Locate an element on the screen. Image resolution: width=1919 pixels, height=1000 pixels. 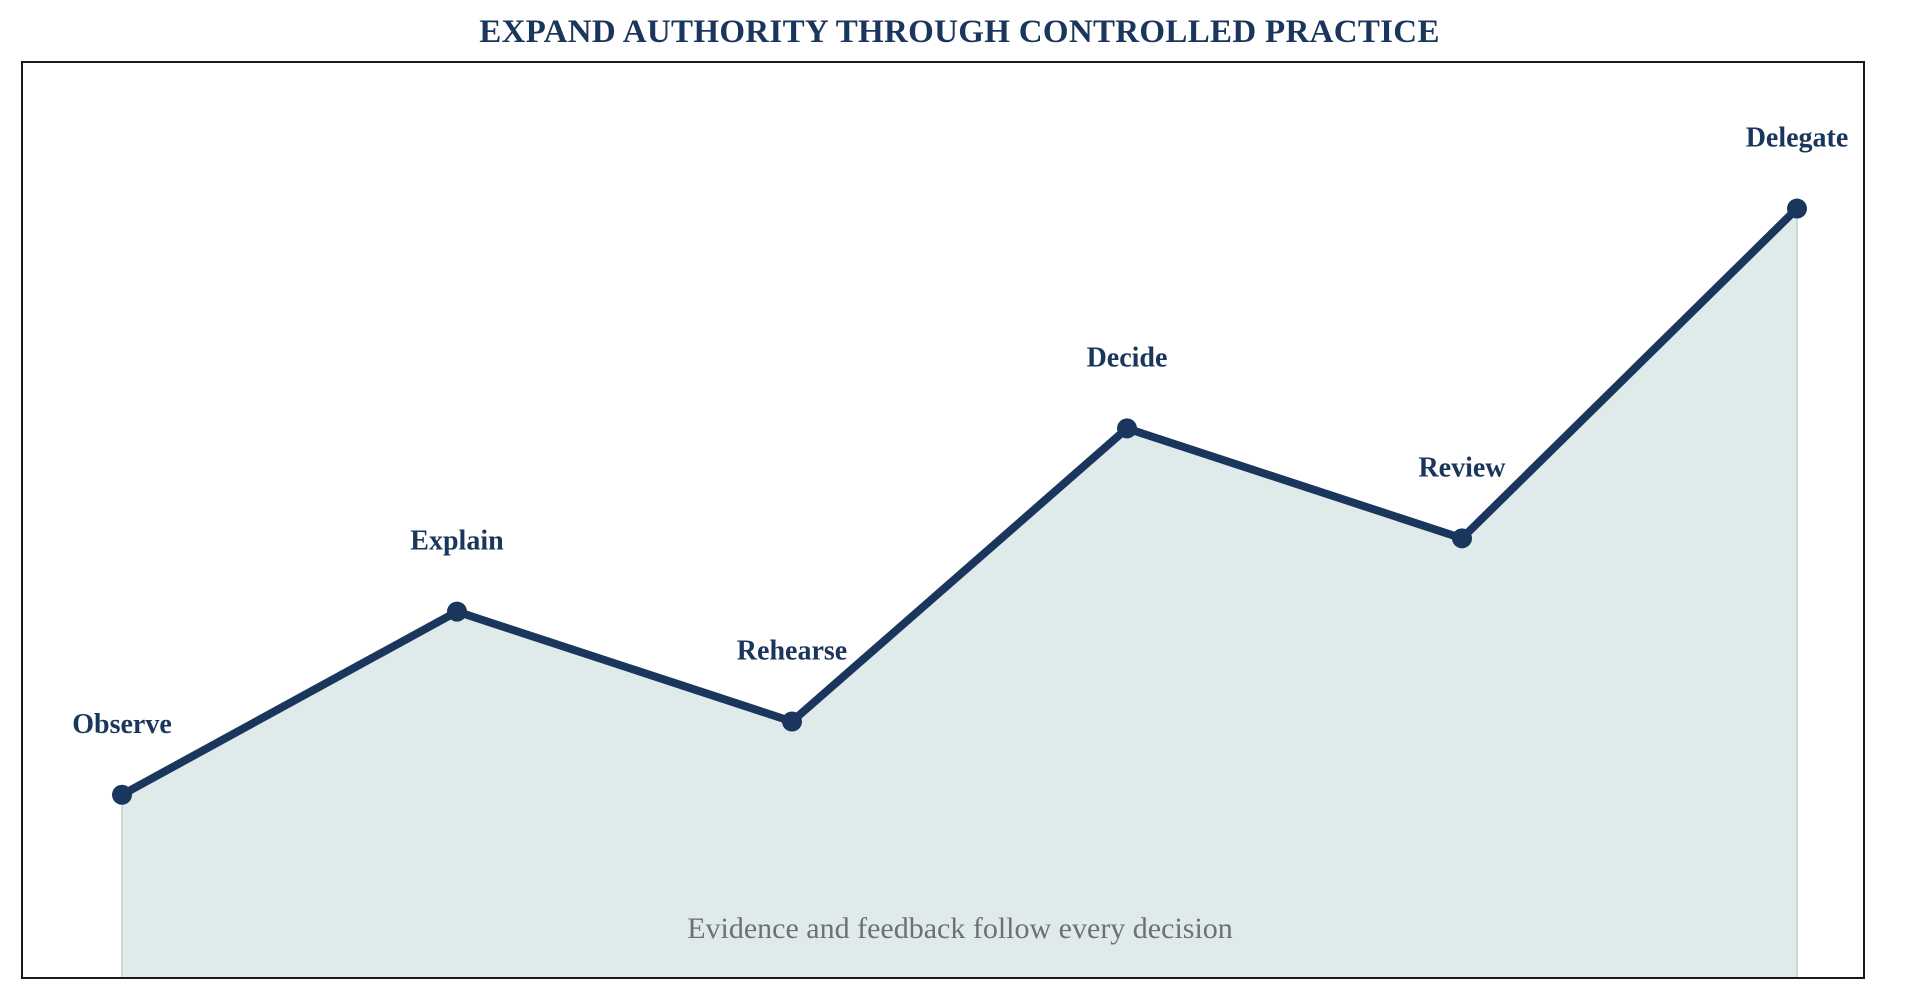
data-point-decide is located at coordinates (1127, 428).